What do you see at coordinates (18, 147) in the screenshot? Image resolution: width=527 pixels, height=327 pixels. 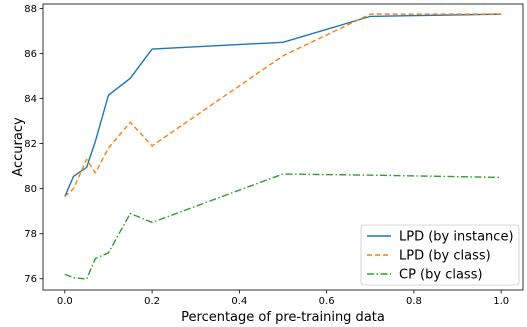 I see `y-axis-label: Accuracy` at bounding box center [18, 147].